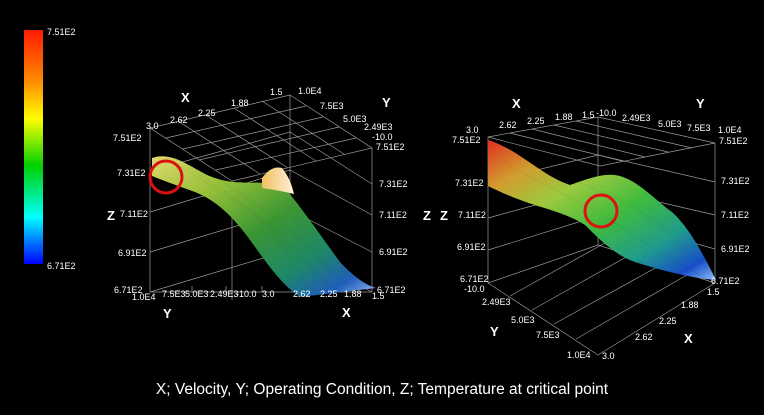 The width and height of the screenshot is (764, 415). What do you see at coordinates (688, 338) in the screenshot?
I see `right-x-axis-title-bottom: X` at bounding box center [688, 338].